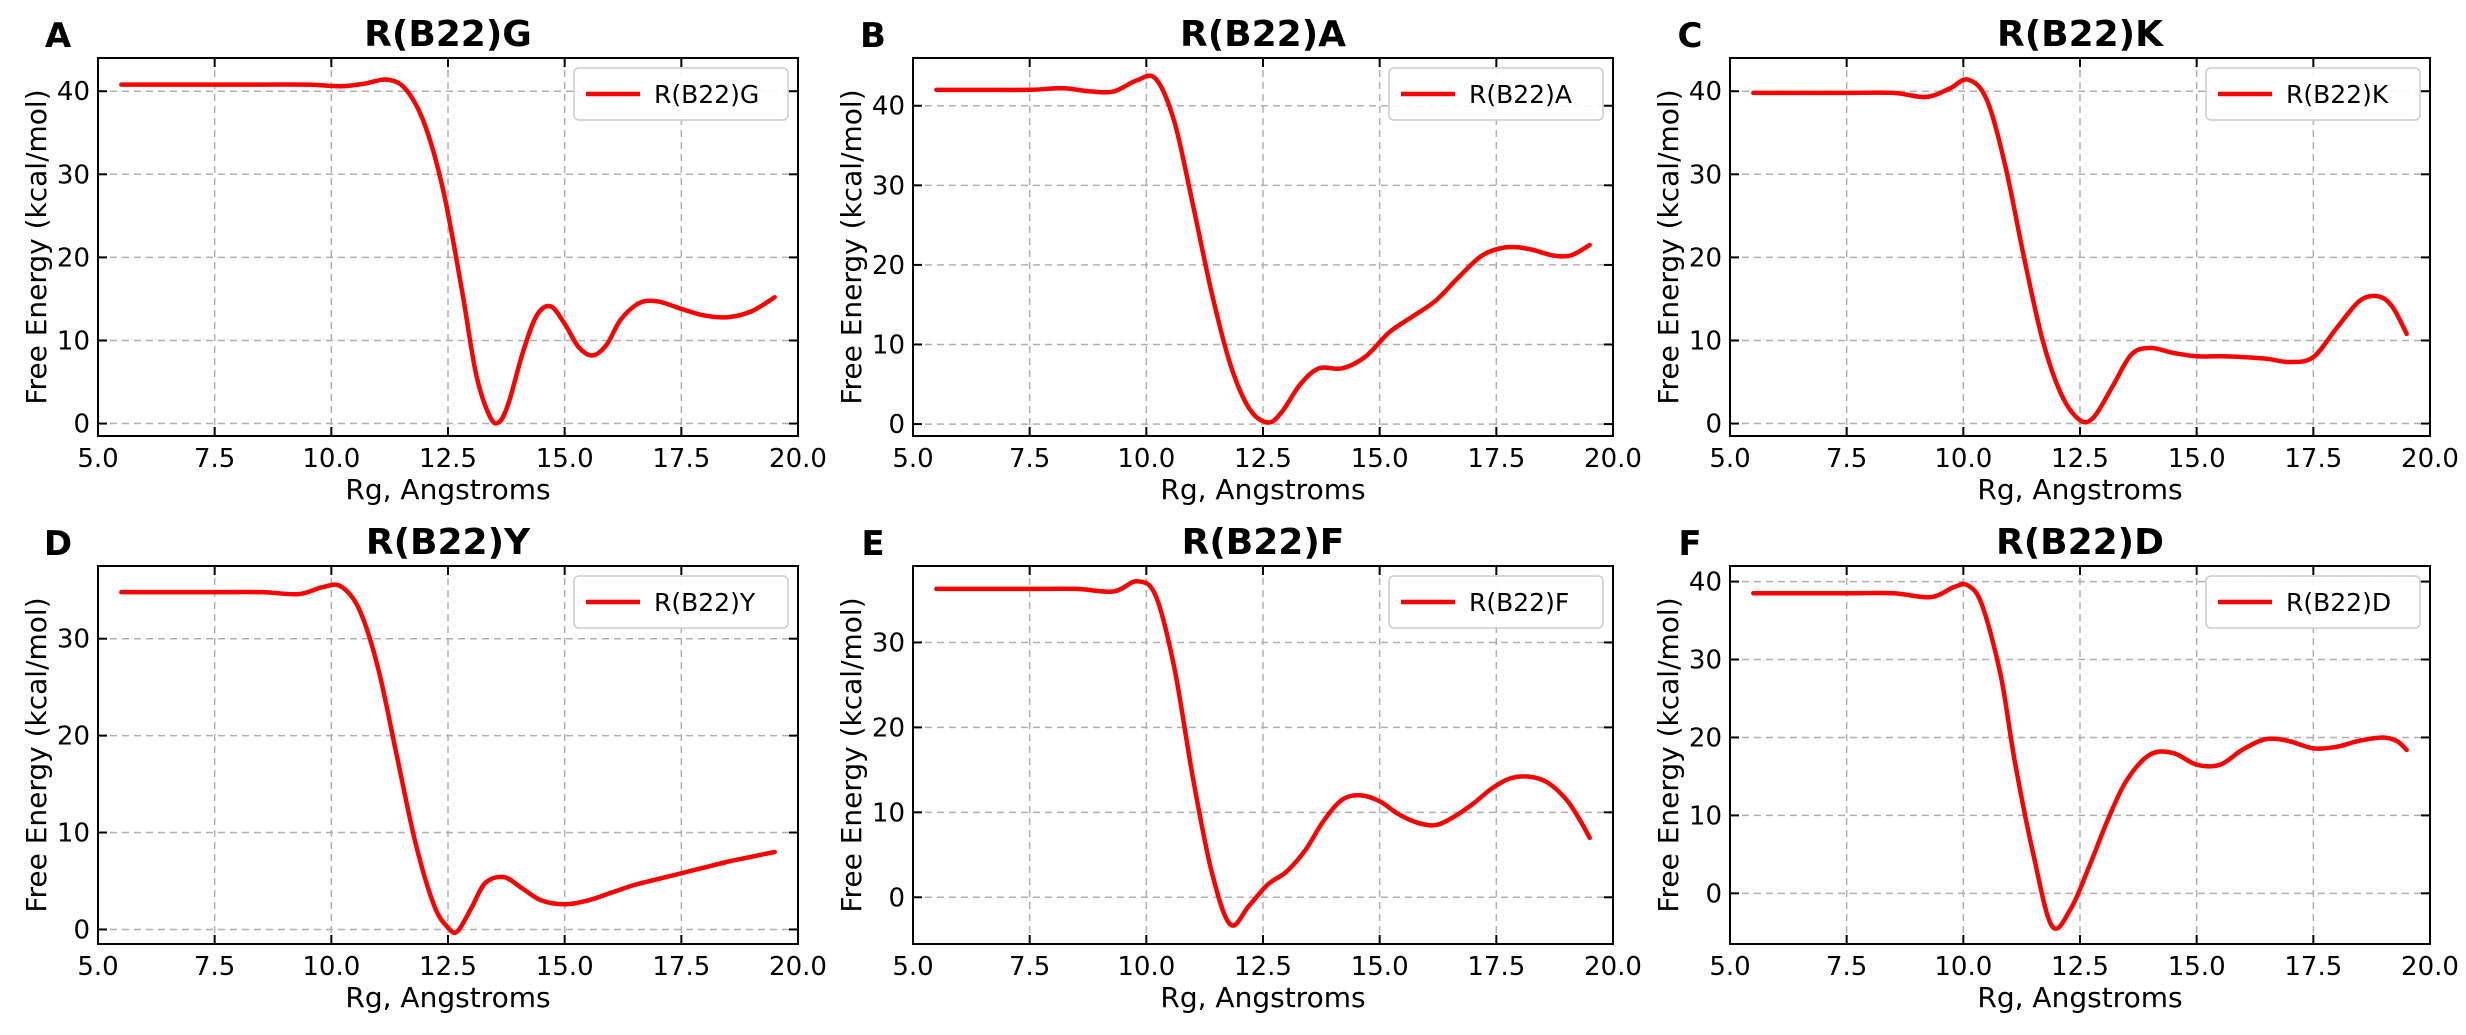  Describe the element at coordinates (706, 94) in the screenshot. I see `legend-entry: R(B22)G` at that location.